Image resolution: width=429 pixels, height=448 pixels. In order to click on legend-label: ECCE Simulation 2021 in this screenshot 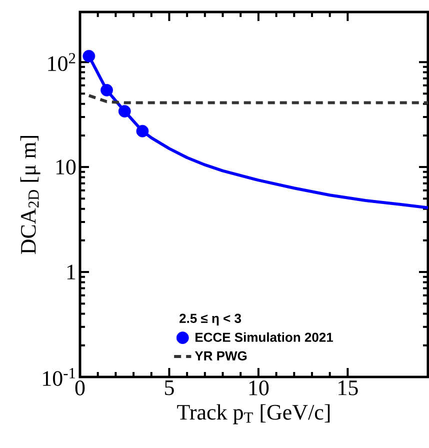, I will do `click(265, 337)`.